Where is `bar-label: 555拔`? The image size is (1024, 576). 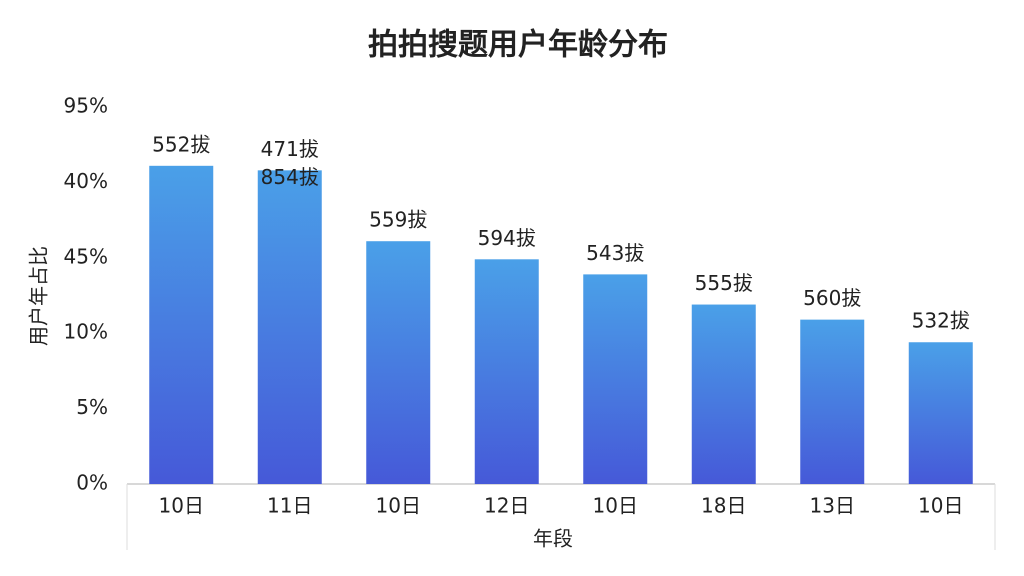
bar-label: 555拔 is located at coordinates (724, 283).